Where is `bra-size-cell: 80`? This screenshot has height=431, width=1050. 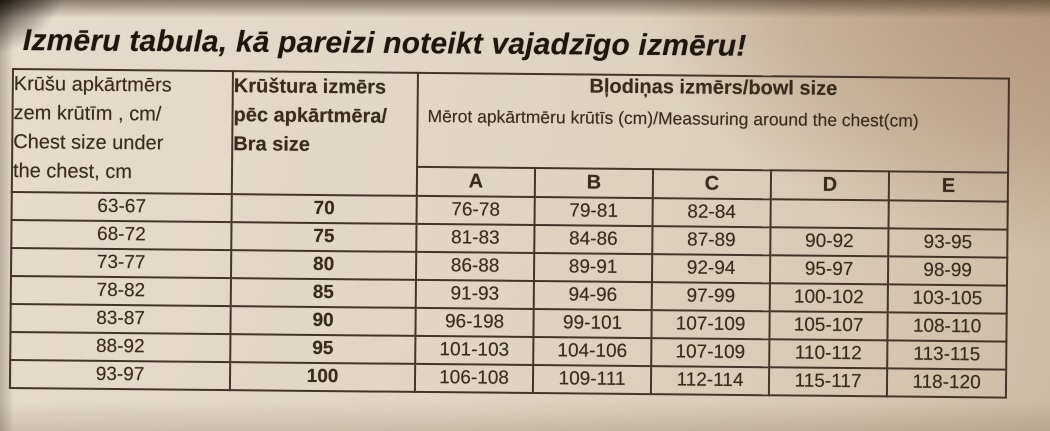 bra-size-cell: 80 is located at coordinates (323, 265).